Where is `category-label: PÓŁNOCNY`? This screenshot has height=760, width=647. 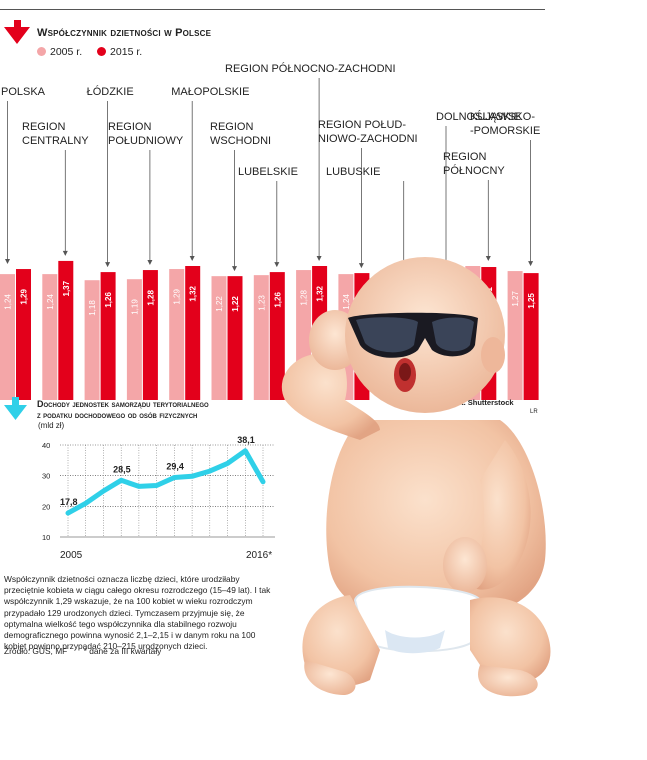
category-label: PÓŁNOCNY is located at coordinates (474, 170).